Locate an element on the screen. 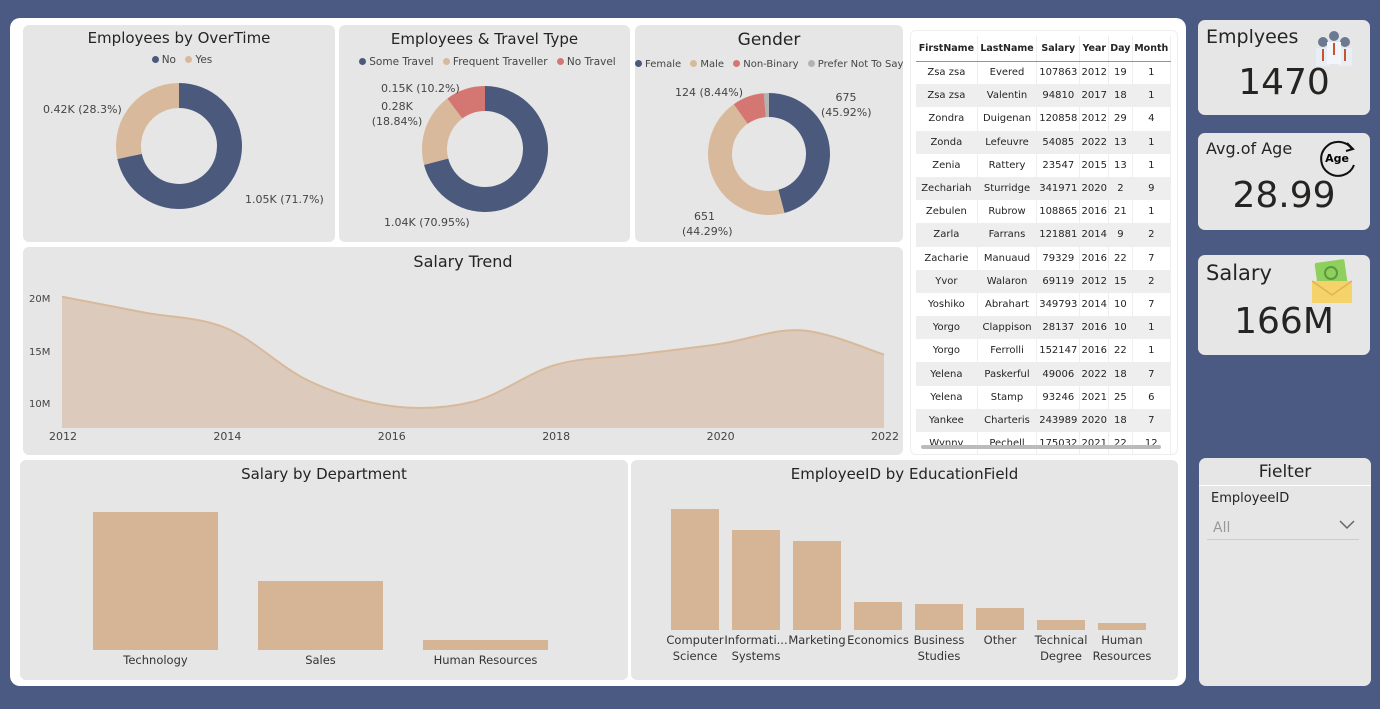 The image size is (1380, 709). bar-technical-degree is located at coordinates (1061, 624).